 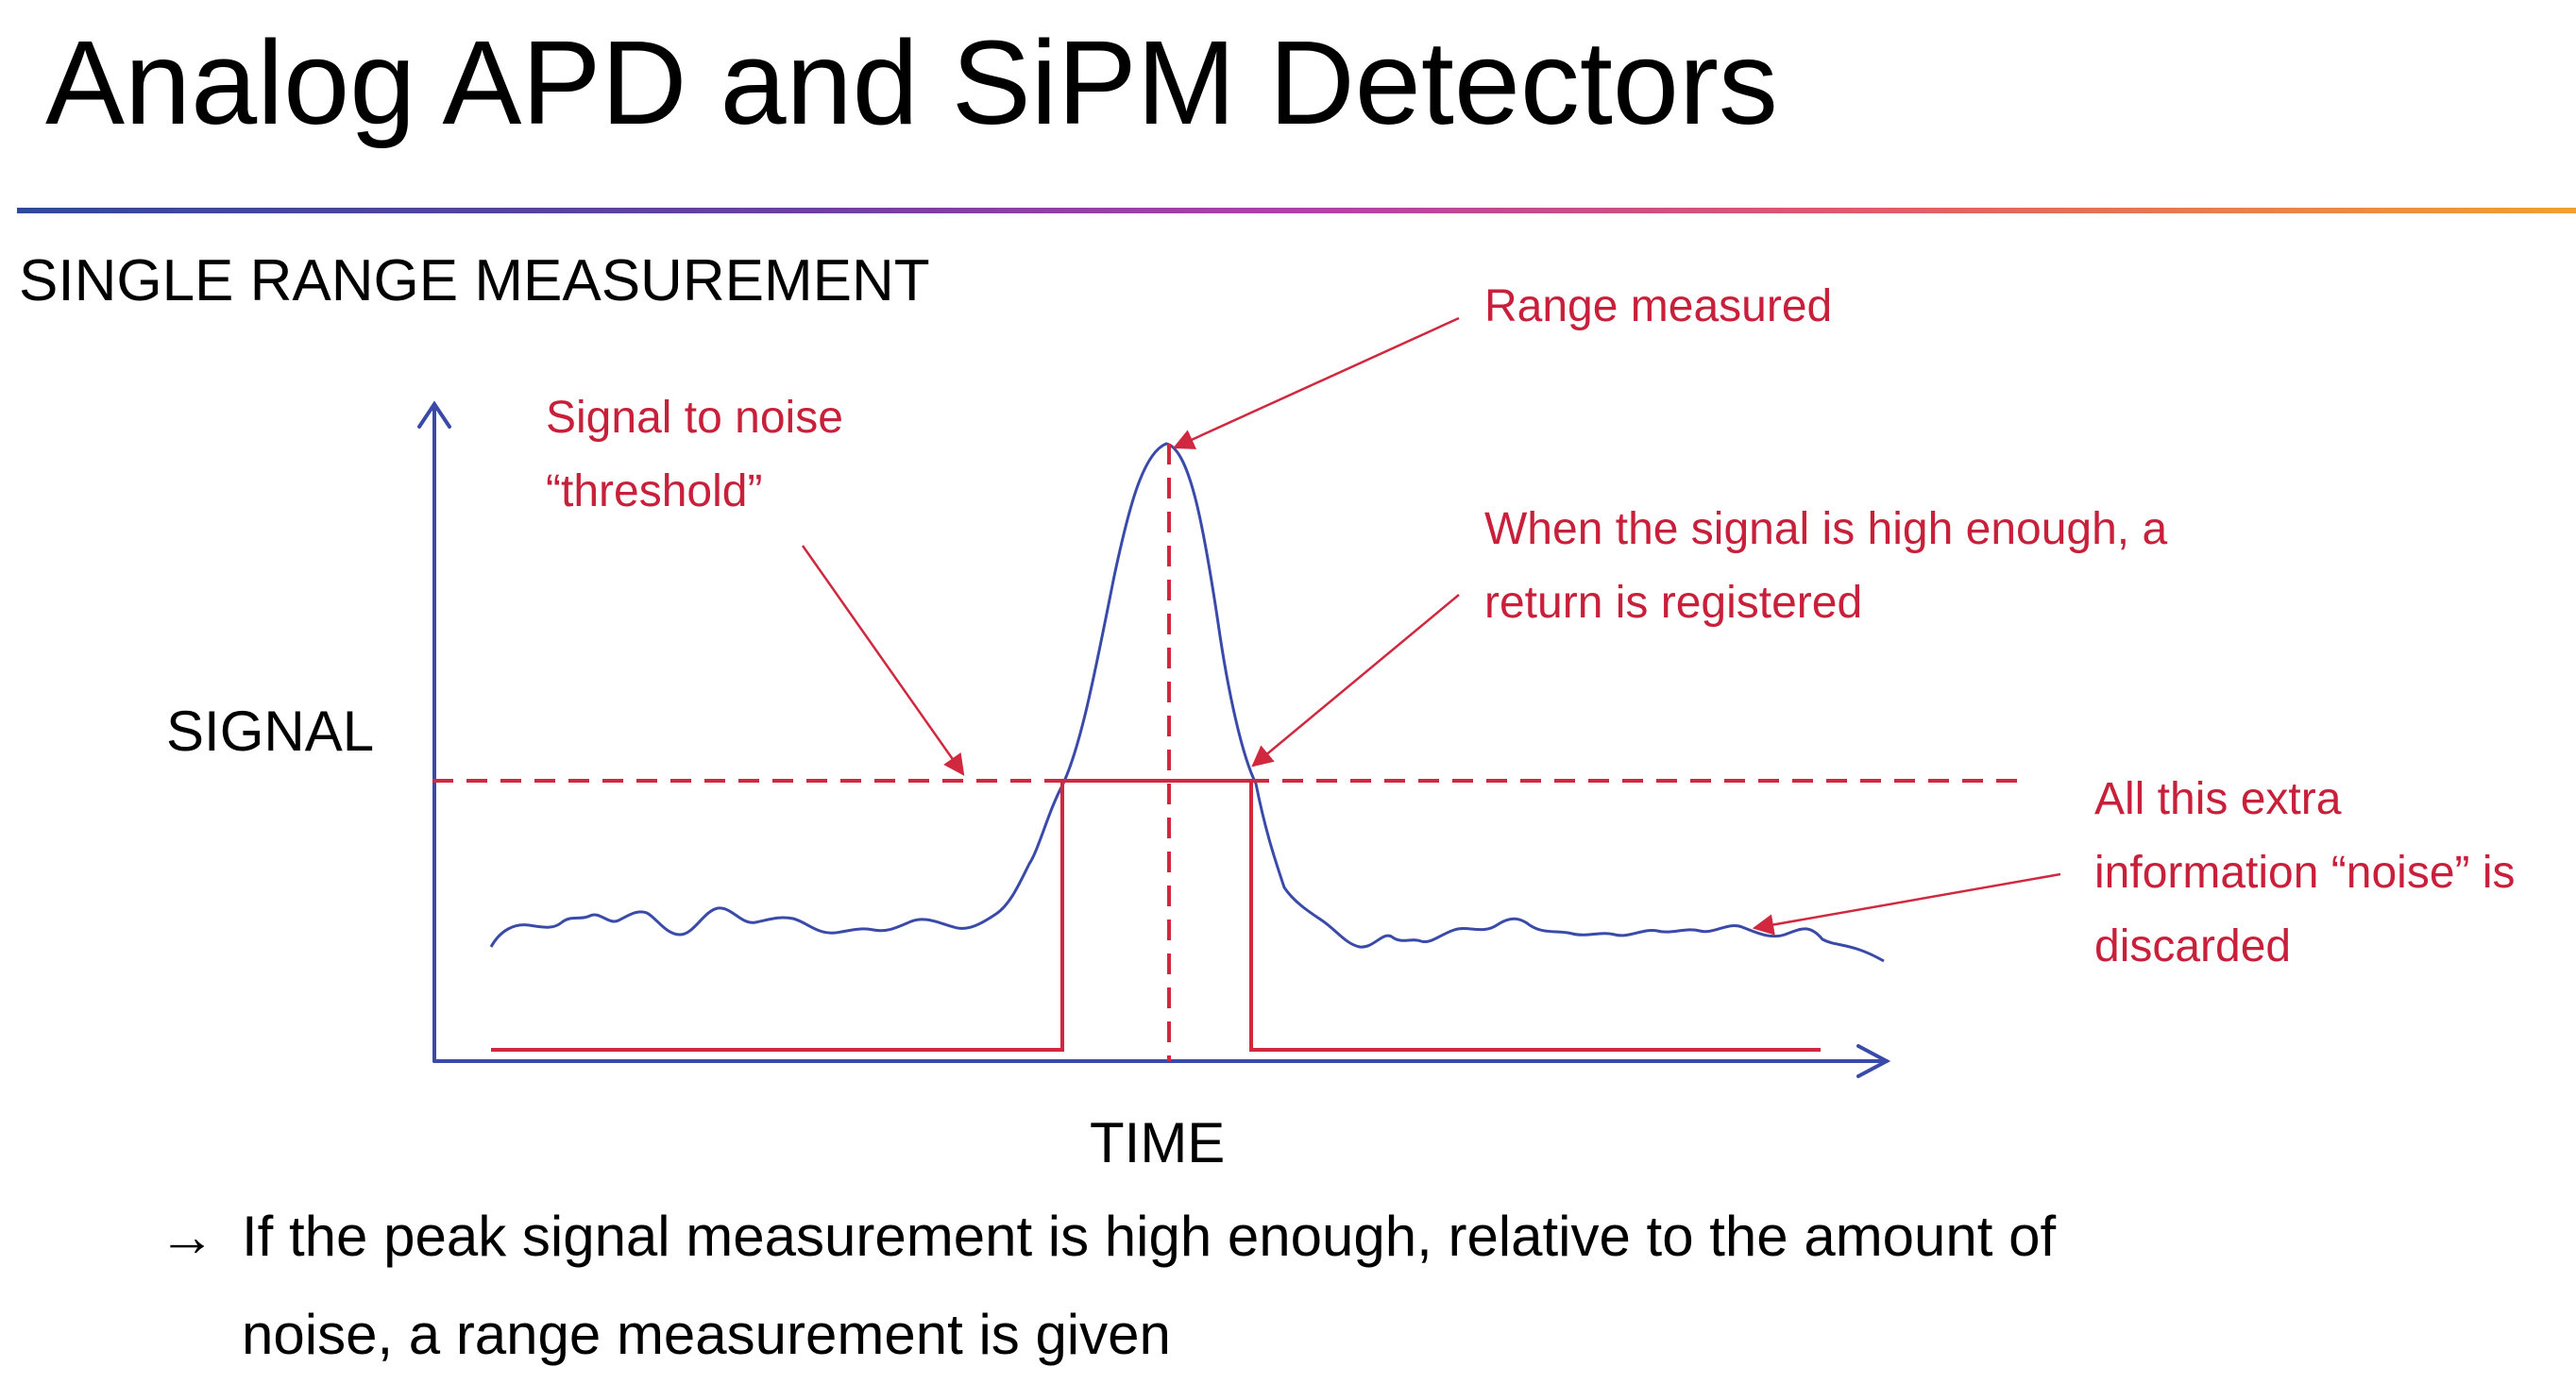 What do you see at coordinates (883, 661) in the screenshot?
I see `threshold-leader-arrow` at bounding box center [883, 661].